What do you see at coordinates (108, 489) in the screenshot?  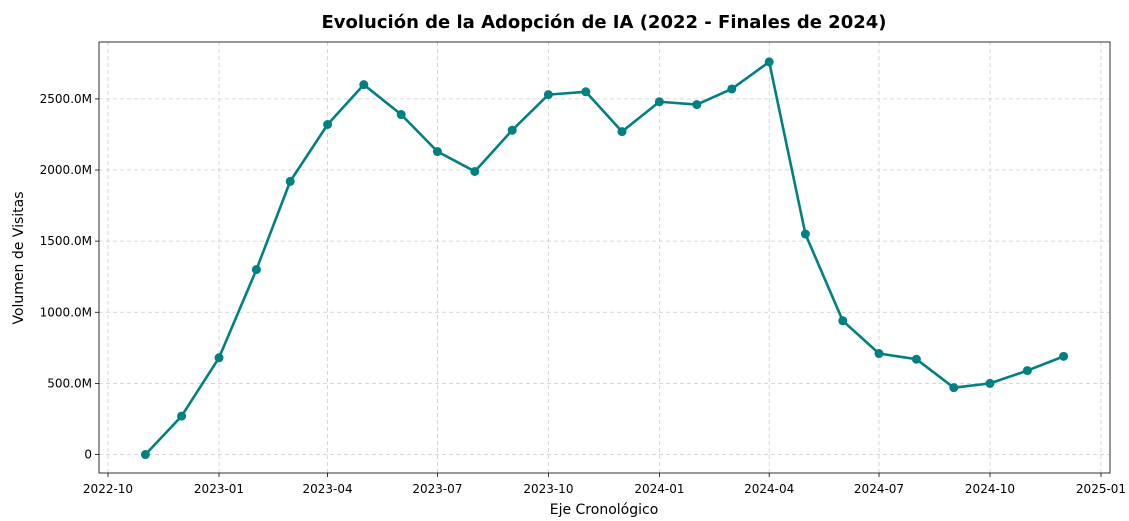 I see `x-tick-label: 2022-10` at bounding box center [108, 489].